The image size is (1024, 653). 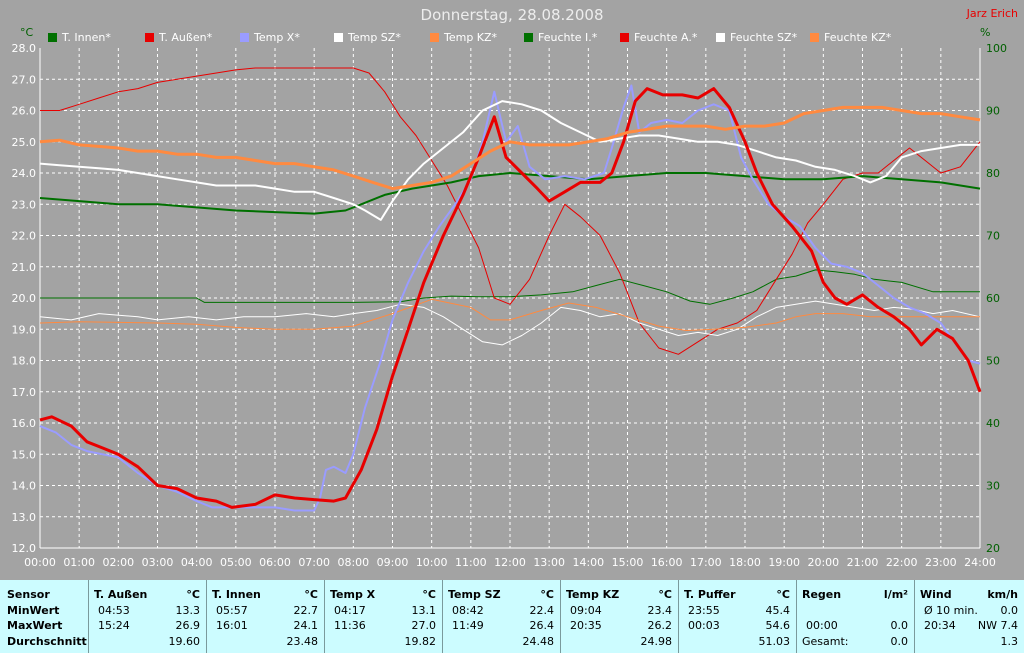 What do you see at coordinates (24, 79) in the screenshot?
I see `y-tick-label: 27.0` at bounding box center [24, 79].